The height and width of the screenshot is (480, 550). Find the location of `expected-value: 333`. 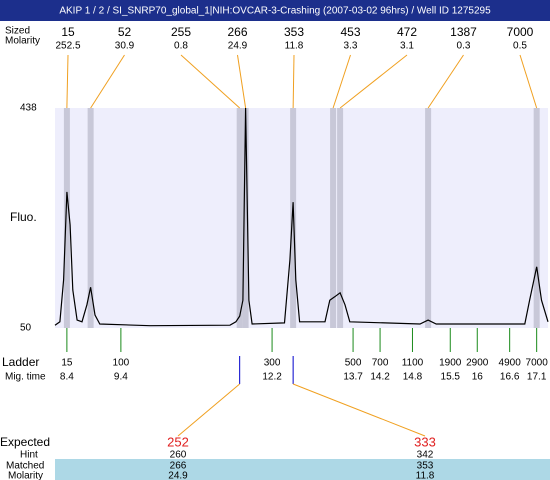

expected-value: 333 is located at coordinates (425, 441).